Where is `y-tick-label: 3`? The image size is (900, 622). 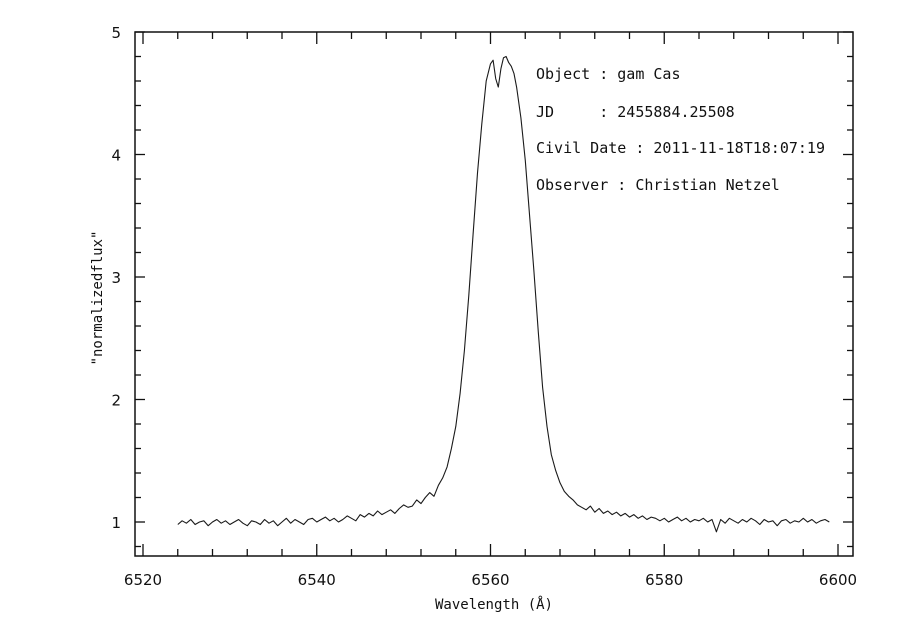 y-tick-label: 3 is located at coordinates (116, 278).